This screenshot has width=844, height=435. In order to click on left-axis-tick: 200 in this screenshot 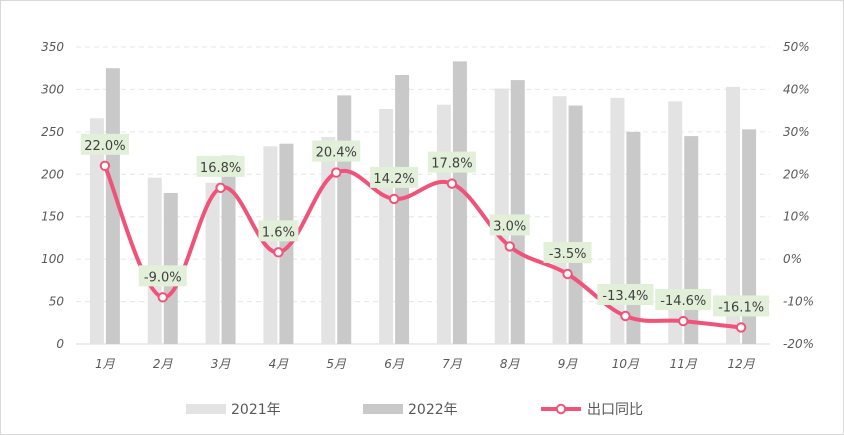, I will do `click(52, 174)`.